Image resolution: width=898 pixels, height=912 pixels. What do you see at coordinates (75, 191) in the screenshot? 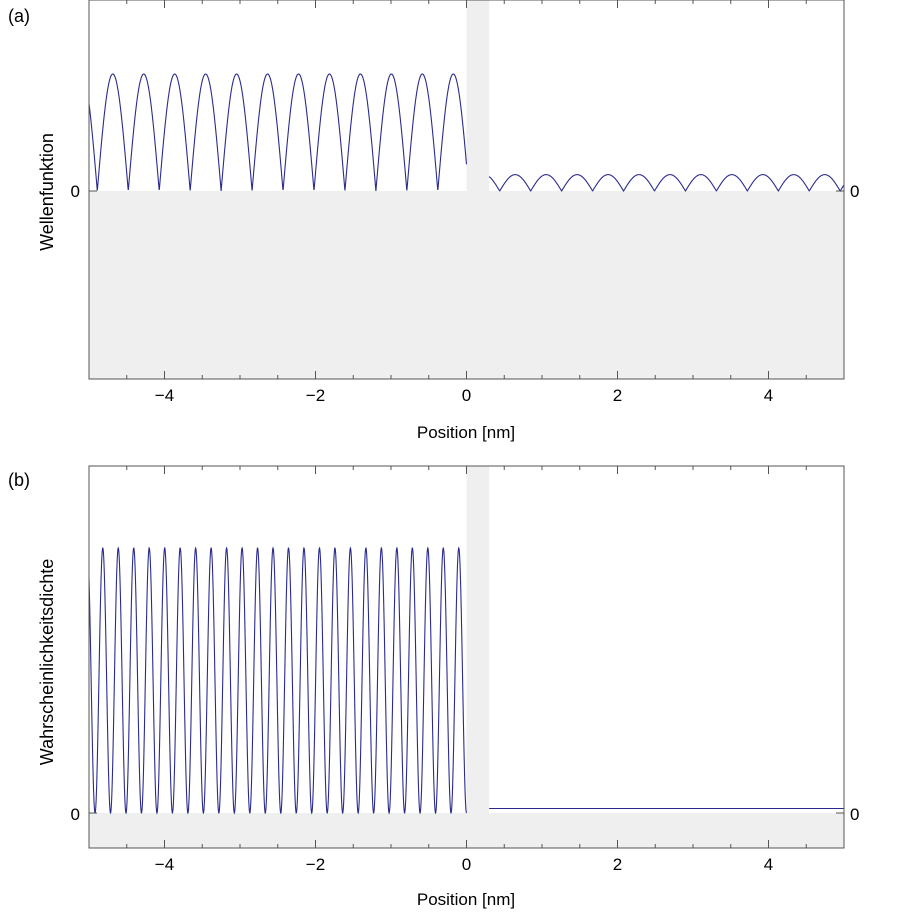
I see `panel-a-ytick-zero-left: 0` at bounding box center [75, 191].